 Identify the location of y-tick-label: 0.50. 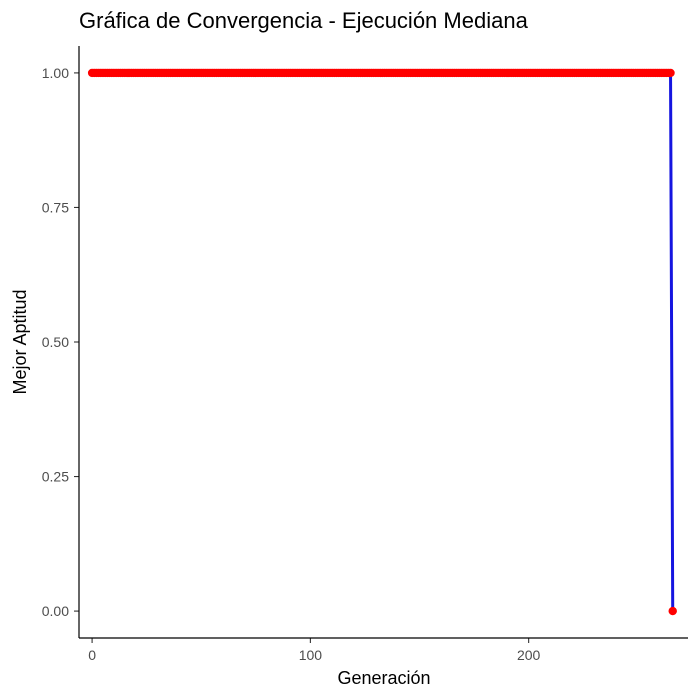
(55, 342).